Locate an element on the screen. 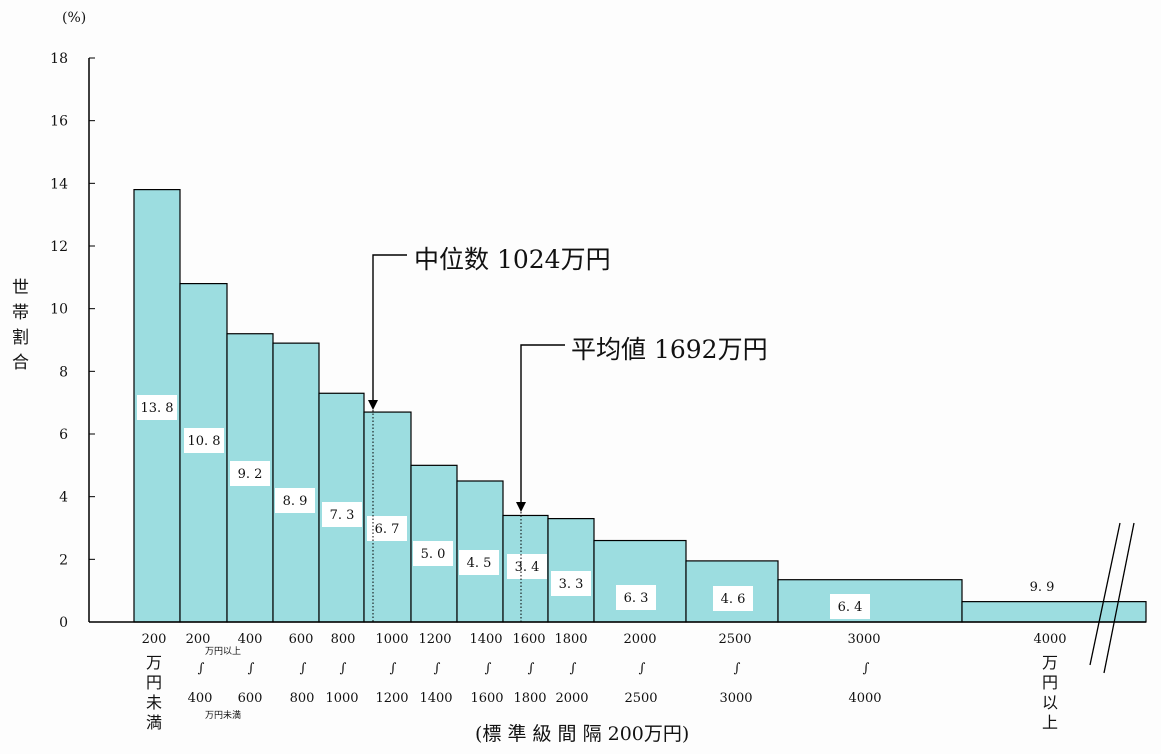 This screenshot has width=1161, height=754. y-tick-label: 4 is located at coordinates (63, 498).